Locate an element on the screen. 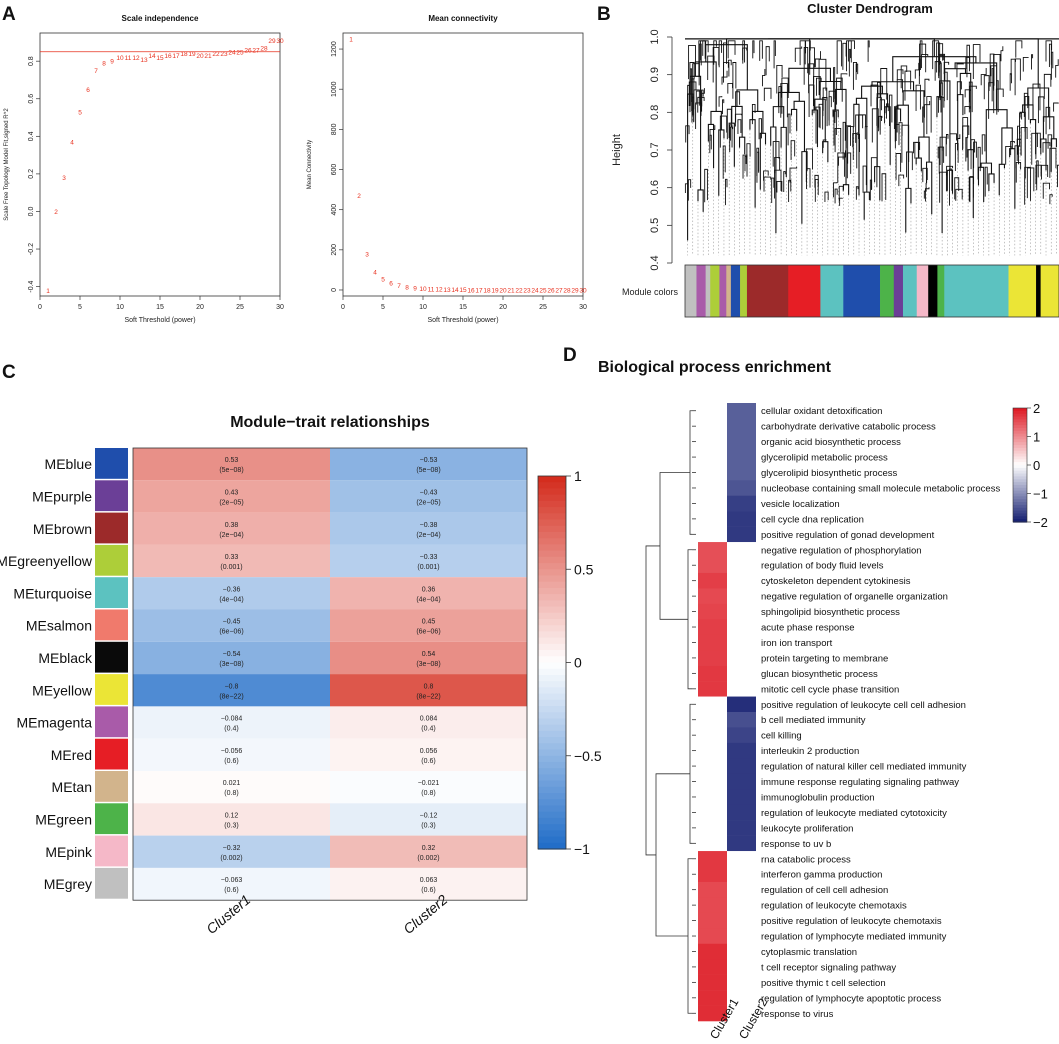  point-label-3: 3 is located at coordinates (367, 254).